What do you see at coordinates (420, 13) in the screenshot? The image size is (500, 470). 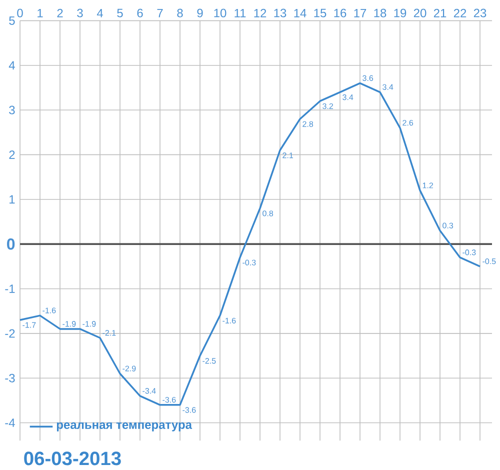 I see `x-tick-label: 20` at bounding box center [420, 13].